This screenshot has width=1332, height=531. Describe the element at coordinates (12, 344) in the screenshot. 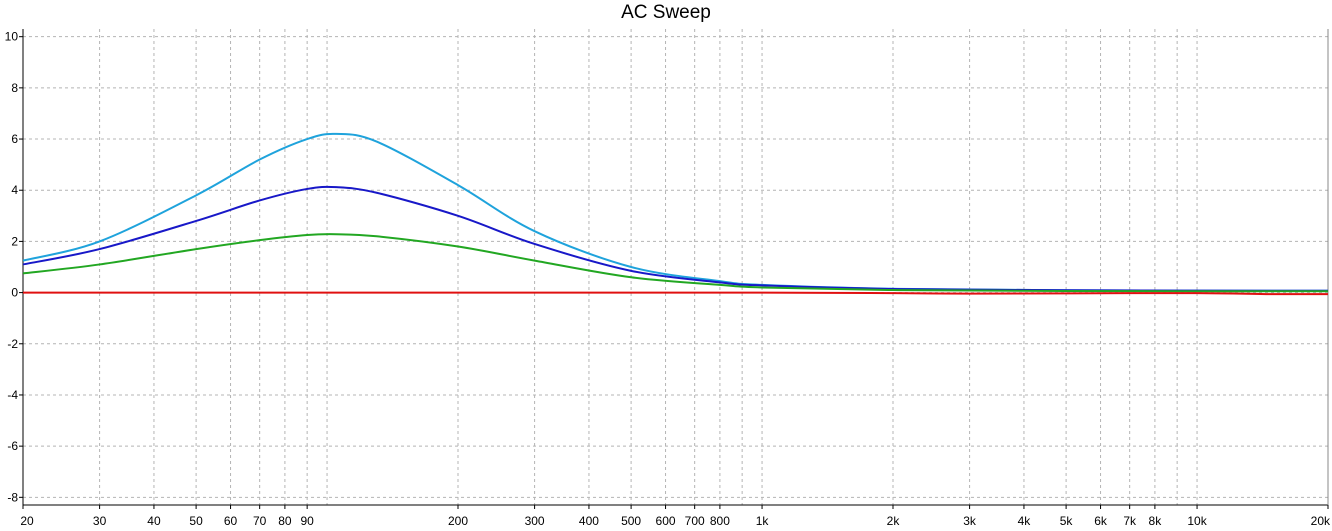

I see `y-tick-label: -2` at that location.